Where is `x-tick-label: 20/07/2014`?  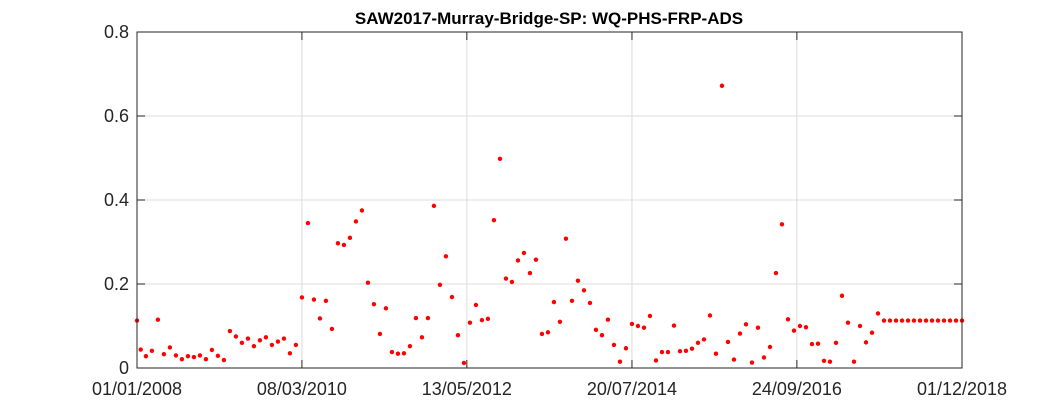
x-tick-label: 20/07/2014 is located at coordinates (632, 389).